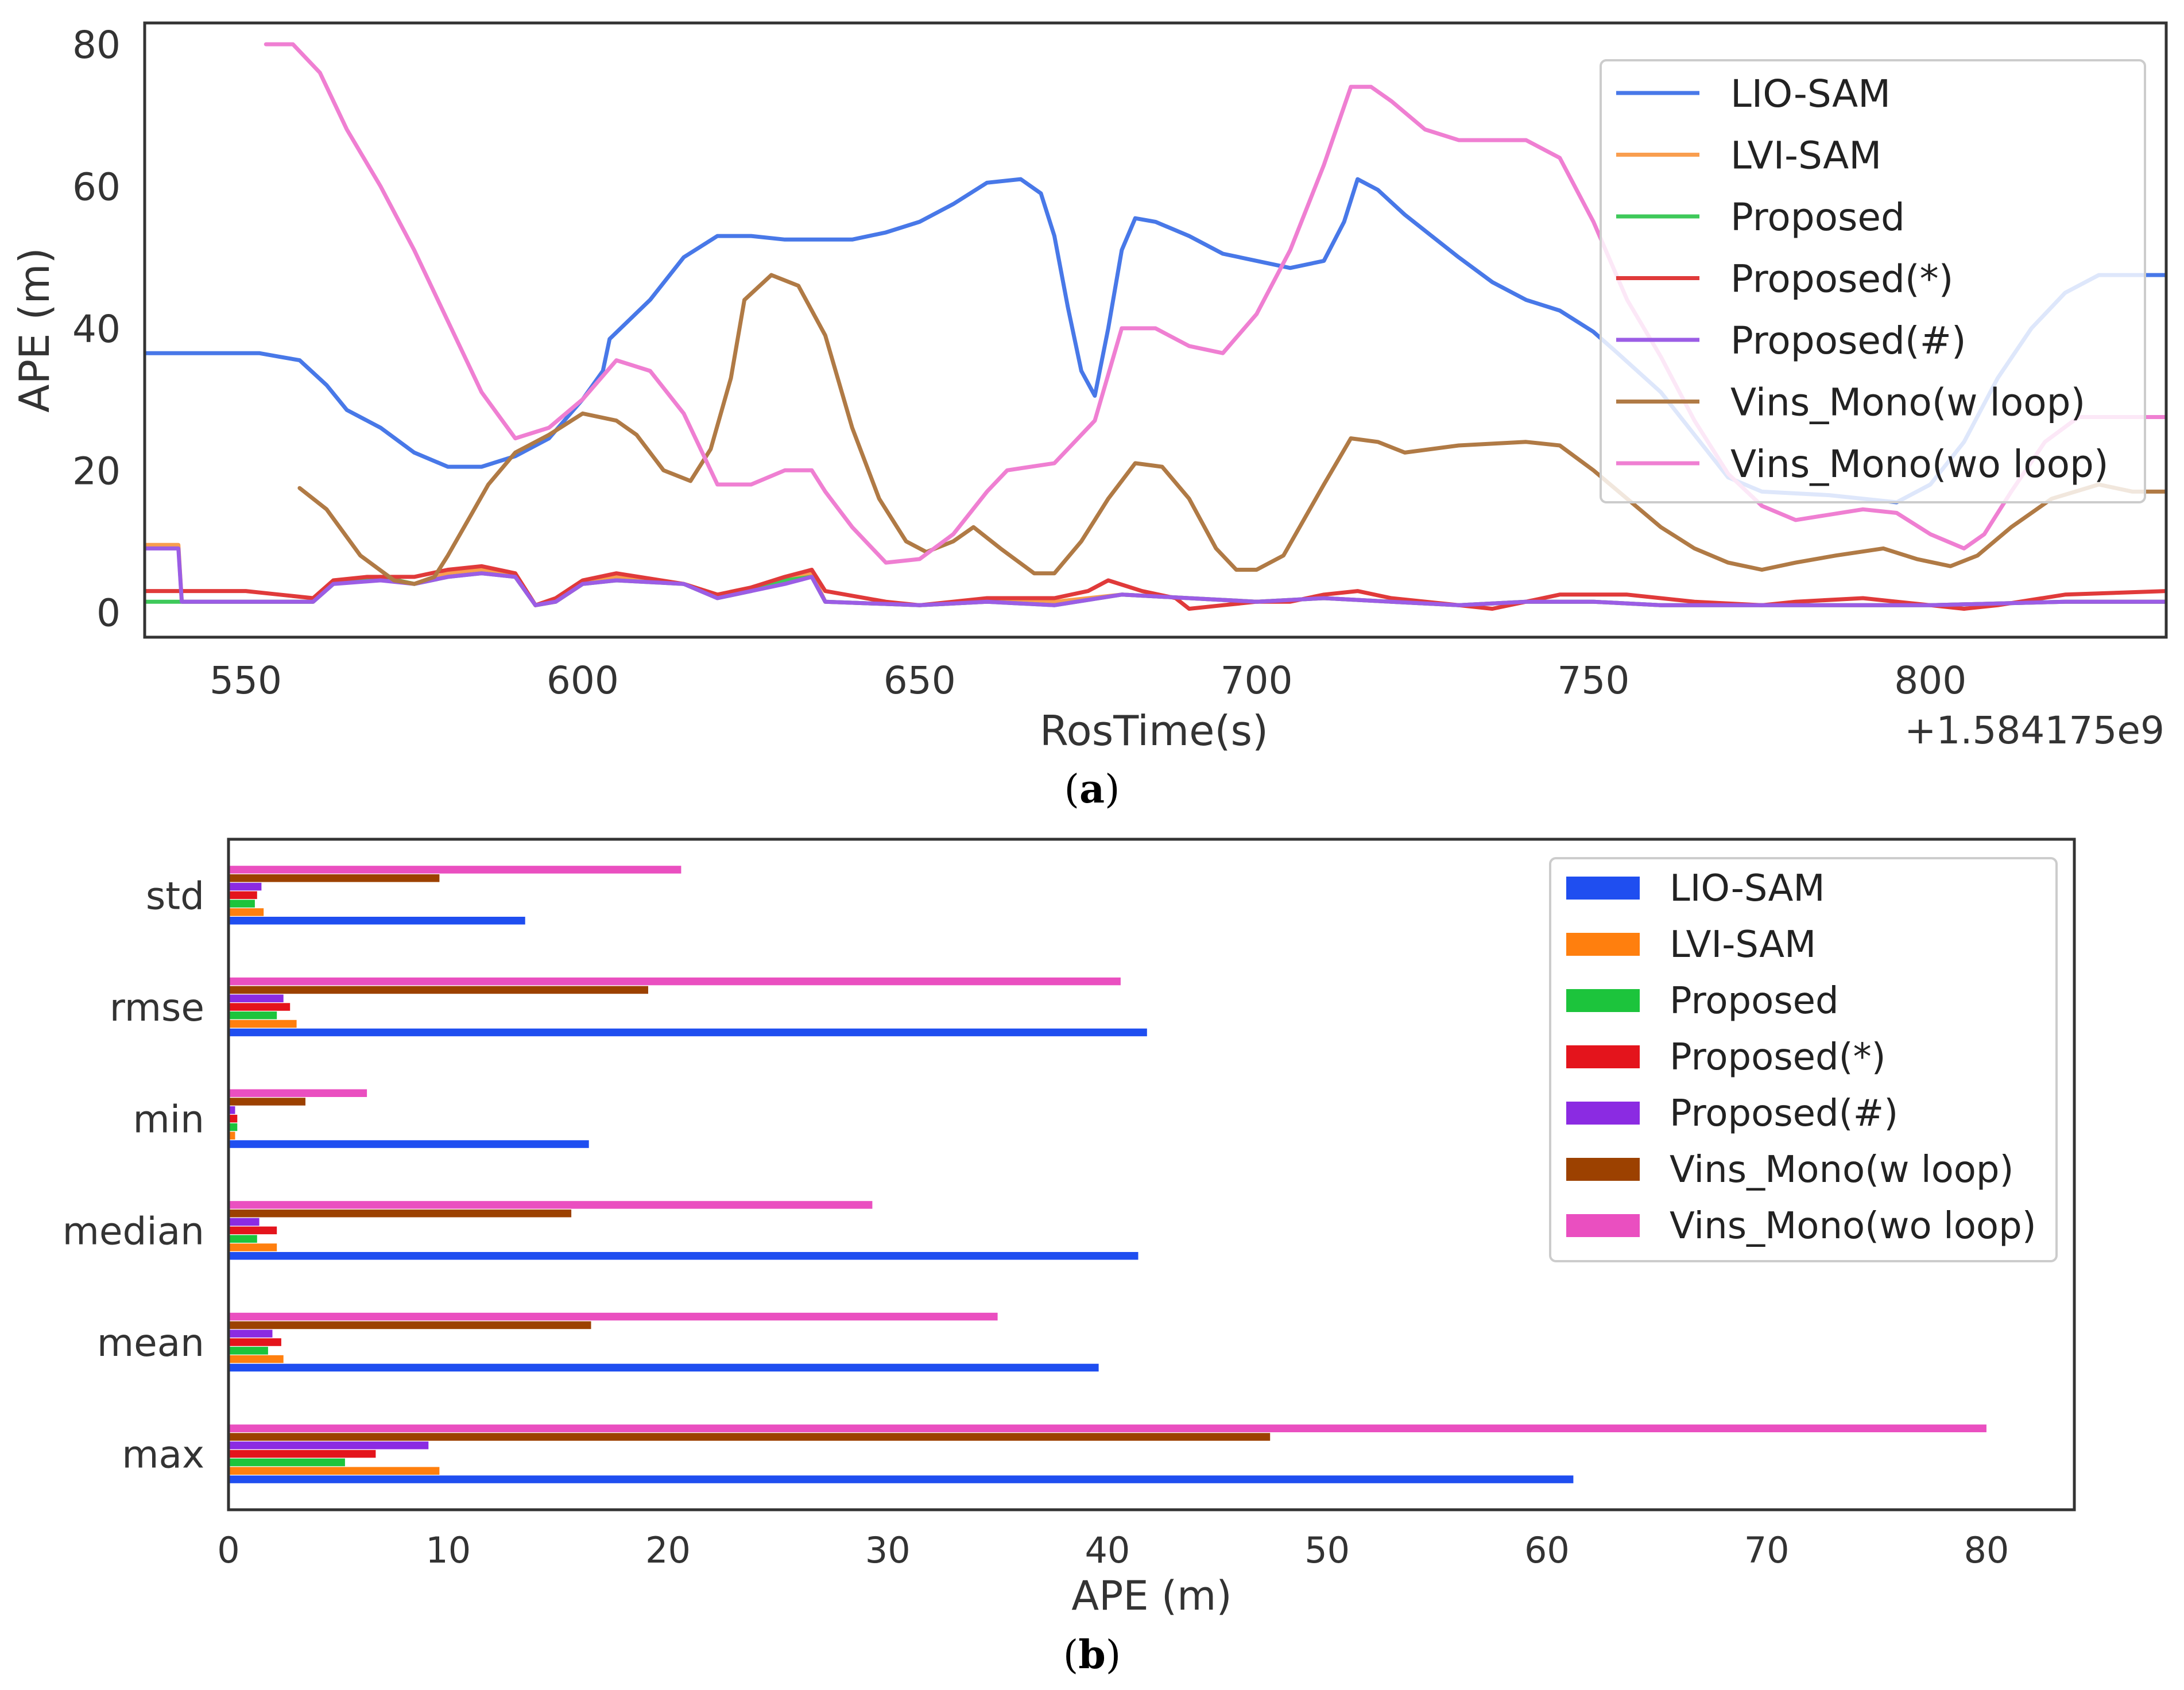 This screenshot has height=1690, width=2184. I want to click on bar-min-proposed, so click(233, 1127).